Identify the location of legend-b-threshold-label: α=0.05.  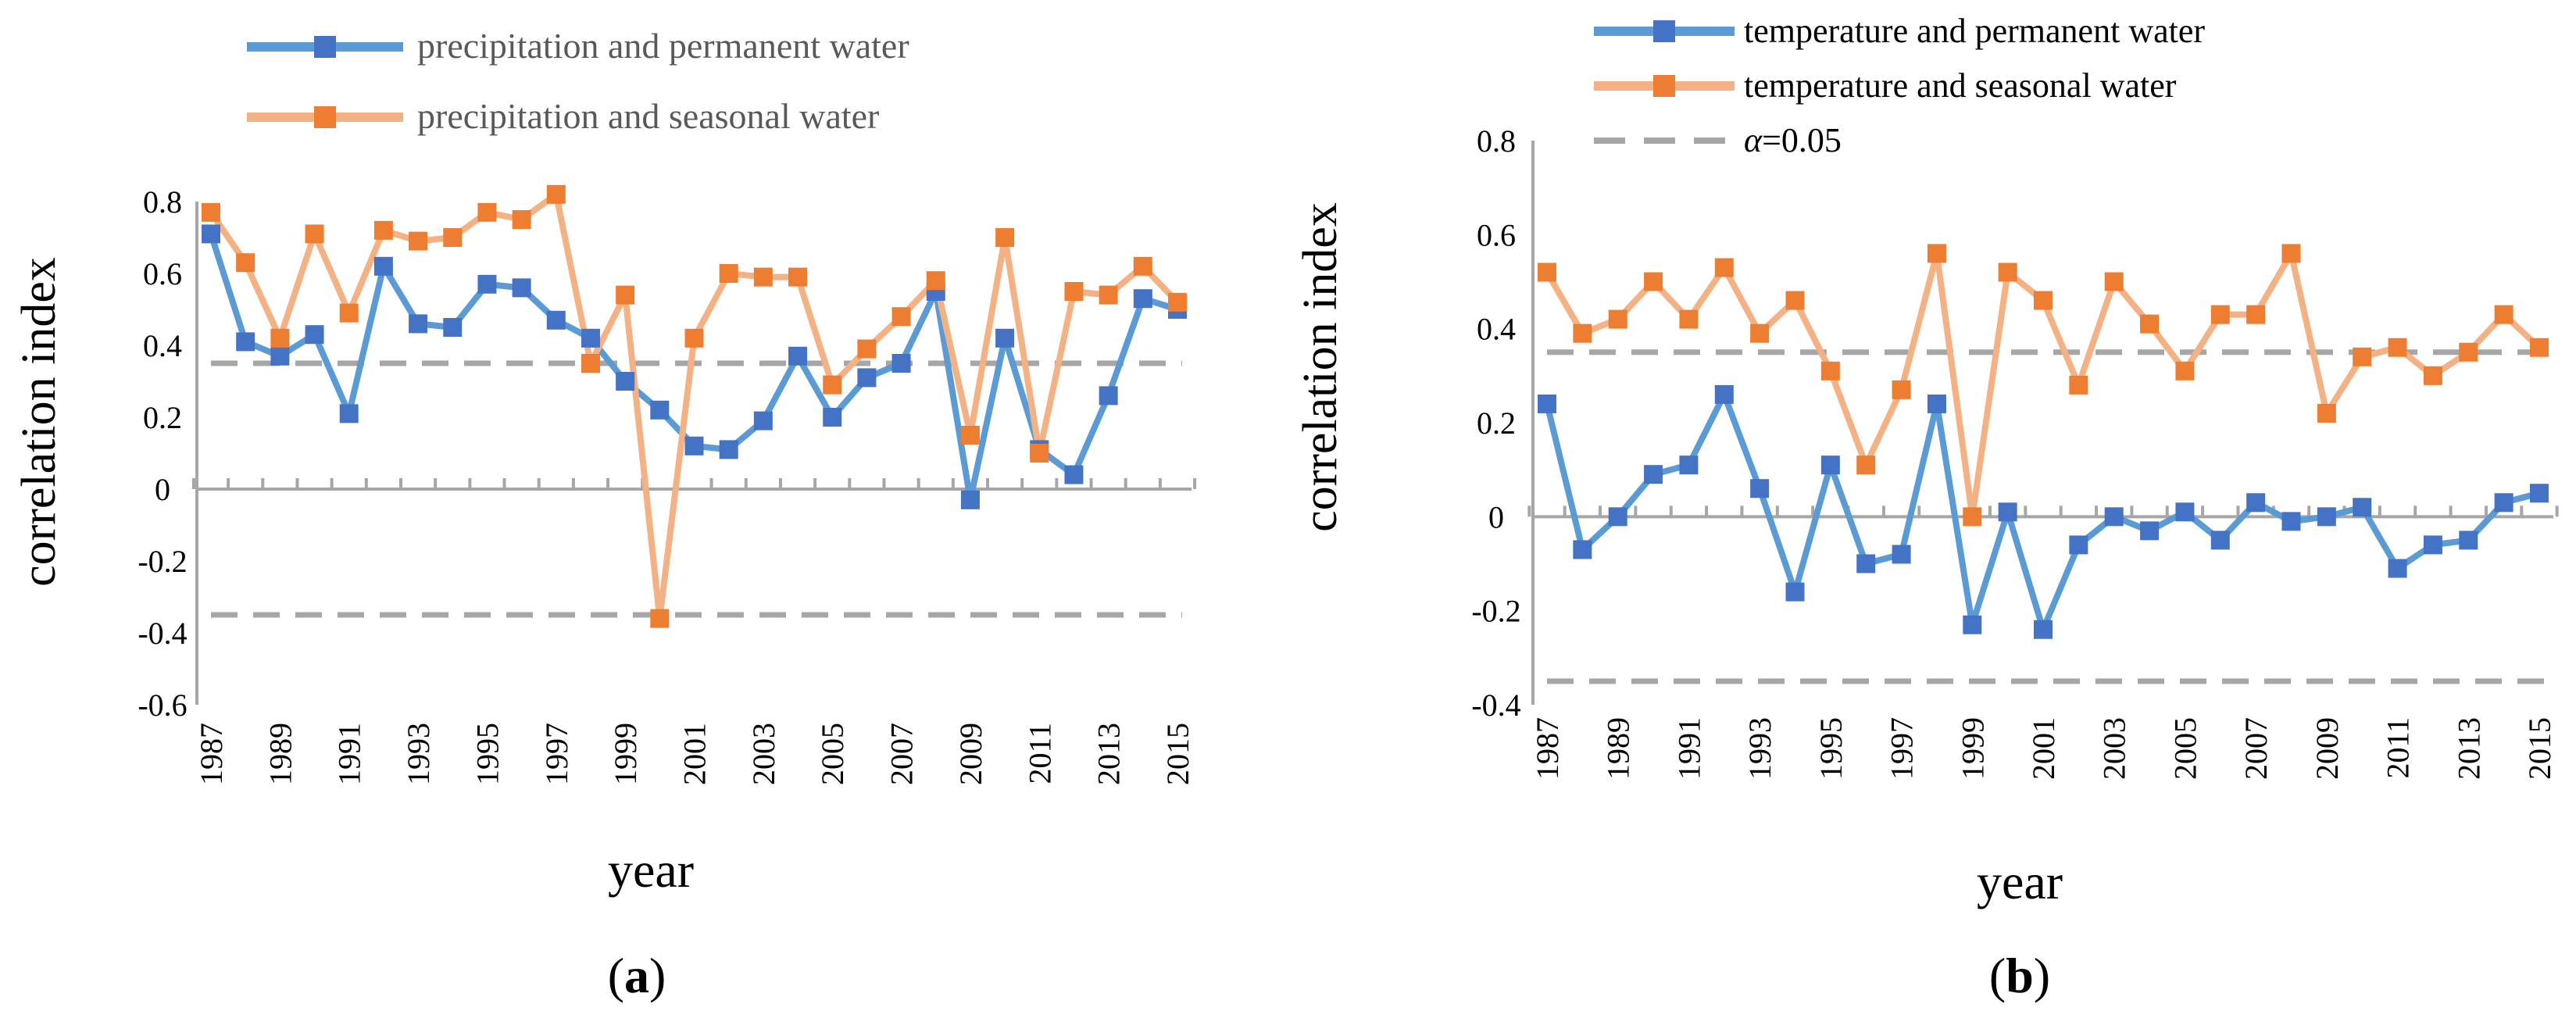
(1793, 140).